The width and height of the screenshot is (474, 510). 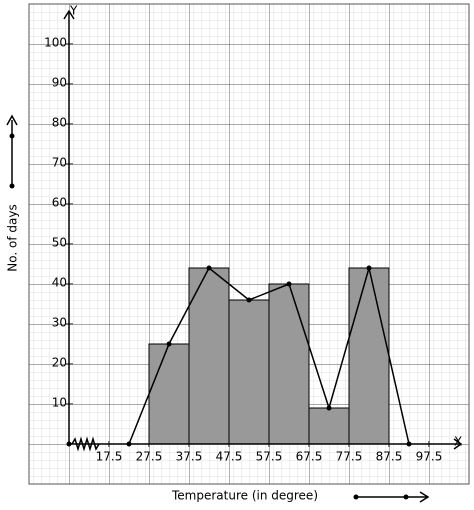 What do you see at coordinates (244, 496) in the screenshot?
I see `x-axis-title: Temperature (in degree)` at bounding box center [244, 496].